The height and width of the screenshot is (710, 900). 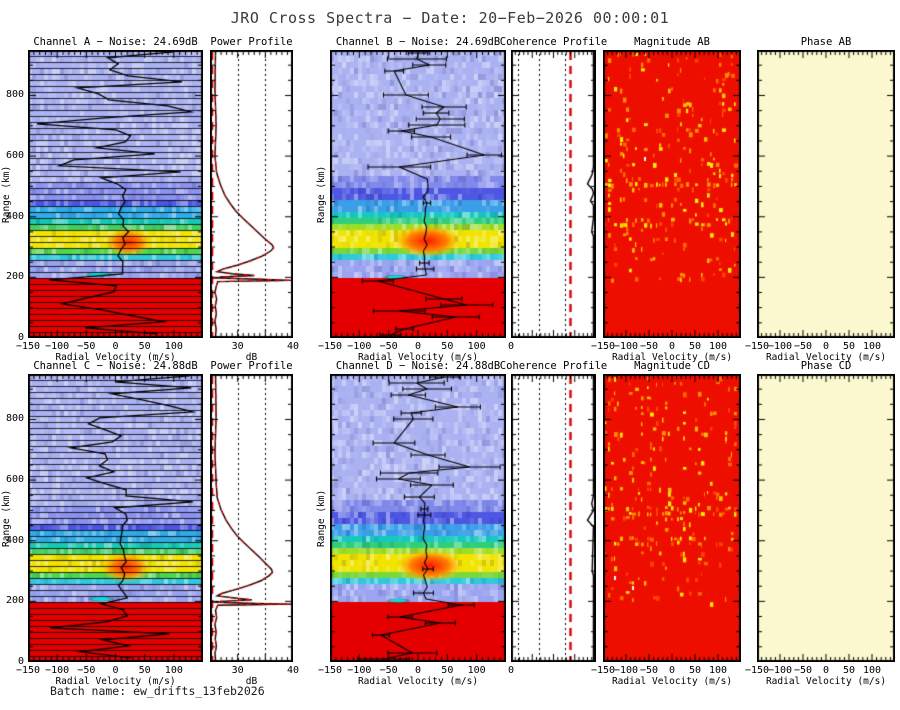 What do you see at coordinates (115, 366) in the screenshot?
I see `panel-title: Channel C − Noise: 24.88dB` at bounding box center [115, 366].